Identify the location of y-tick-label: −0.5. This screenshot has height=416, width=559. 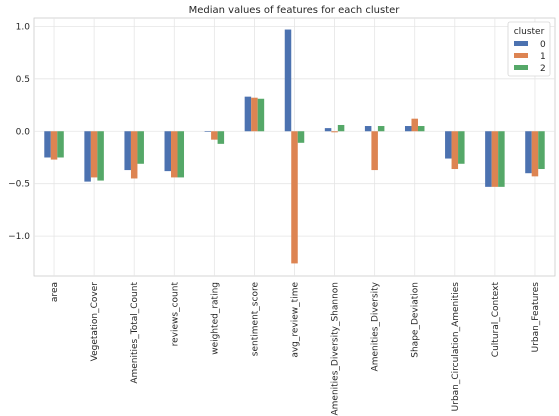
(19, 185).